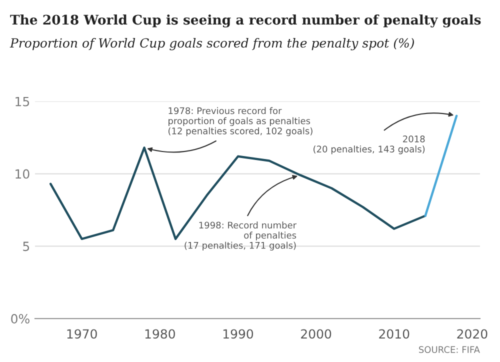 Image resolution: width=500 pixels, height=362 pixels. I want to click on y-tick-label: 0%, so click(20, 319).